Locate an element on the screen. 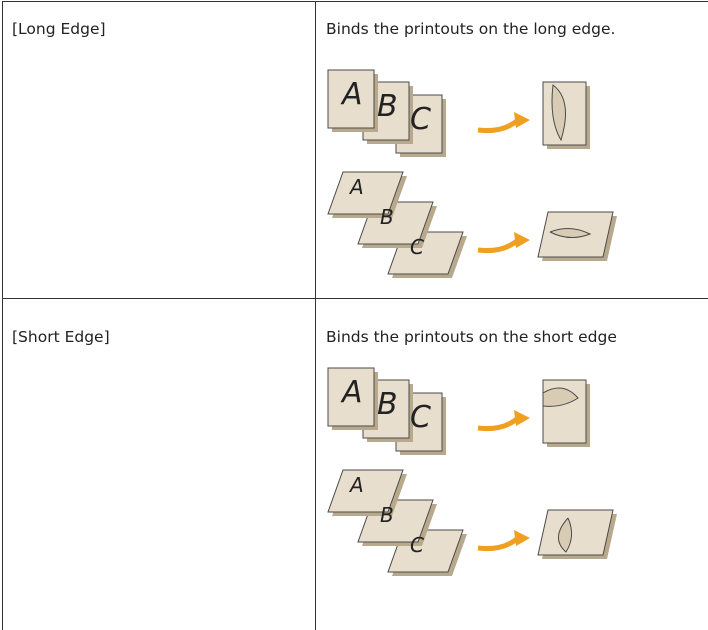 The height and width of the screenshot is (630, 708). setting-name: [Short Edge] is located at coordinates (61, 337).